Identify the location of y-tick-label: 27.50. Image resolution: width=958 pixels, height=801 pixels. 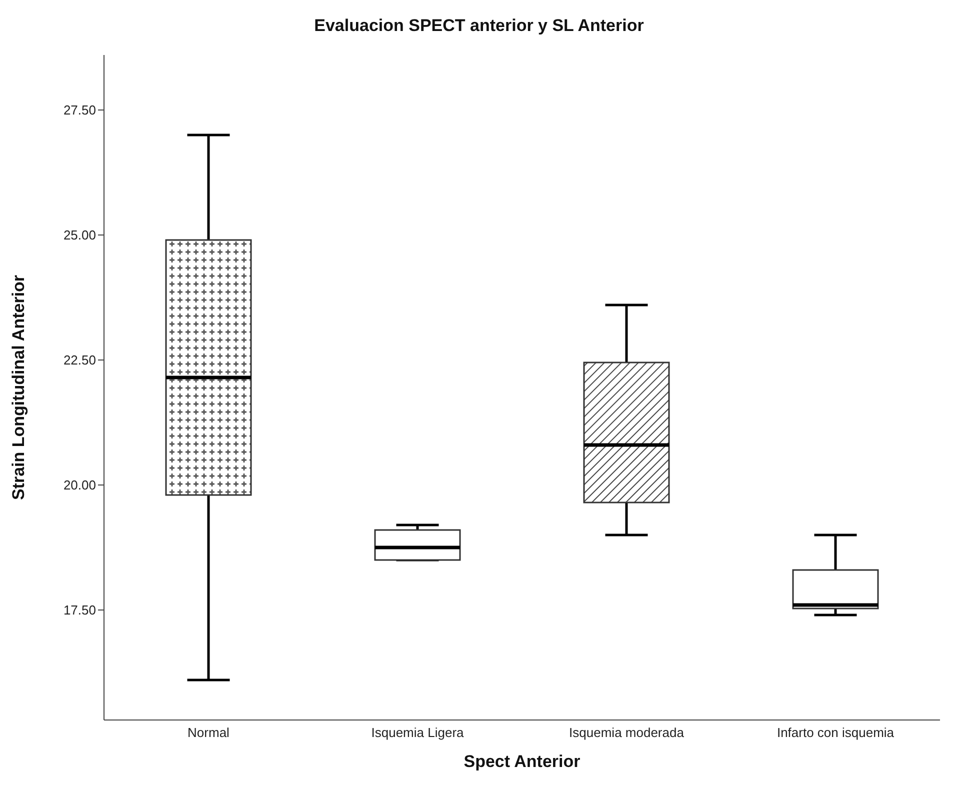
(79, 110).